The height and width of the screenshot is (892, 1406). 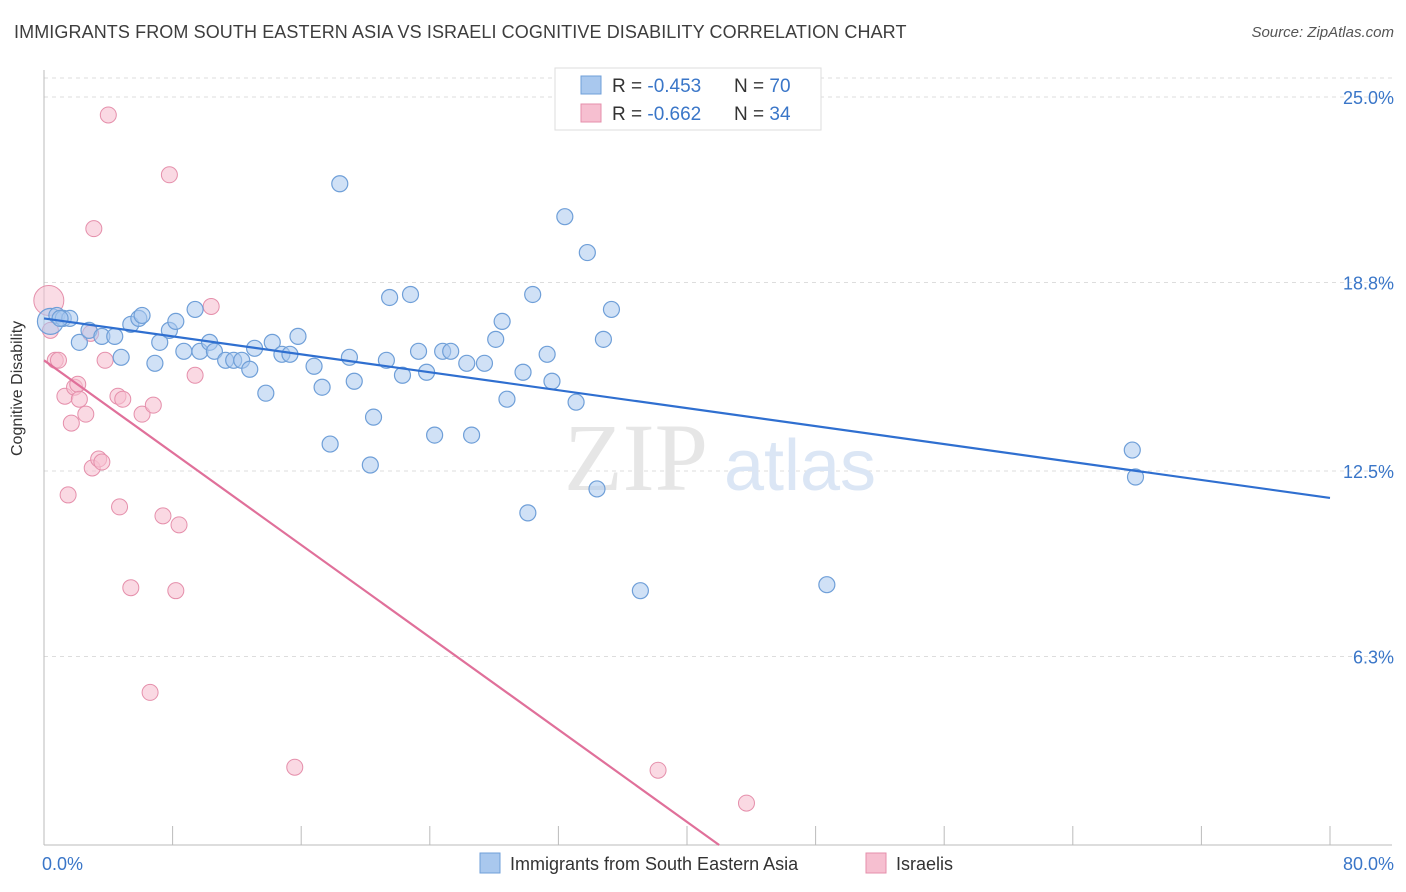 I want to click on svg-text: R = -0.662, so click(x=656, y=114).